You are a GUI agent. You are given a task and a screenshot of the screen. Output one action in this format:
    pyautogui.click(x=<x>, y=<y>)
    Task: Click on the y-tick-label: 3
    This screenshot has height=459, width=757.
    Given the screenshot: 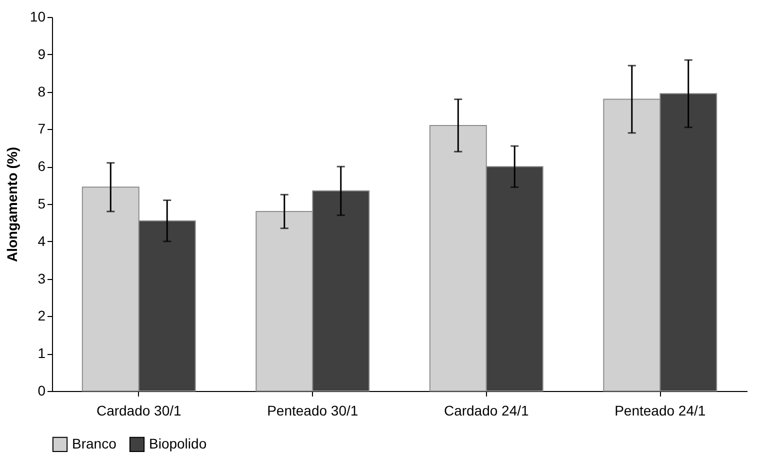 What is the action you would take?
    pyautogui.click(x=42, y=278)
    